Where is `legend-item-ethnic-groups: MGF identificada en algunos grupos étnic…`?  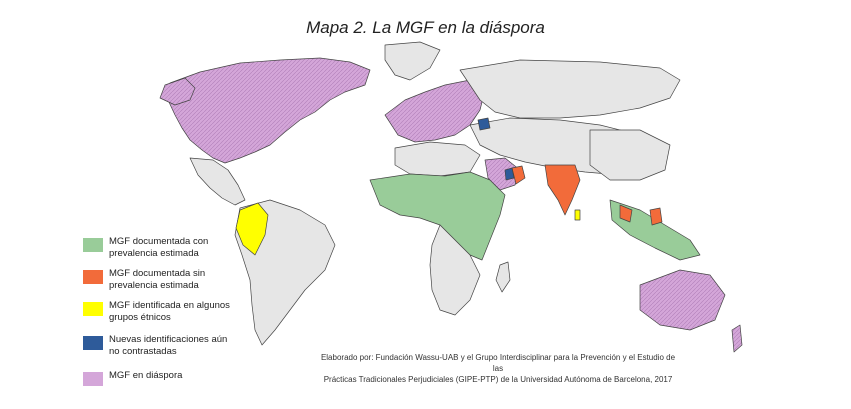 legend-item-ethnic-groups: MGF identificada en algunos grupos étnic… is located at coordinates (158, 312).